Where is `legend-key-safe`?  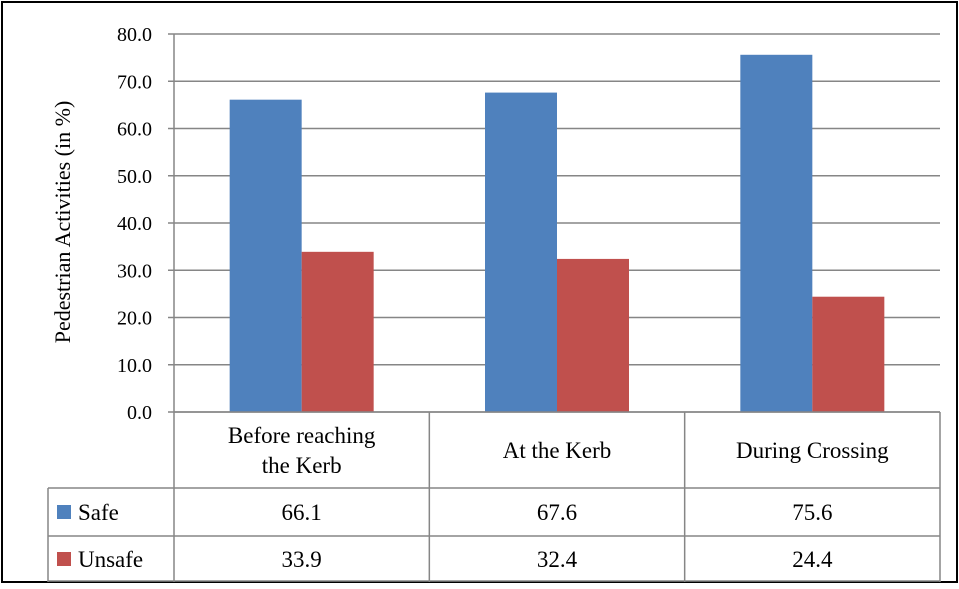
legend-key-safe is located at coordinates (64, 512).